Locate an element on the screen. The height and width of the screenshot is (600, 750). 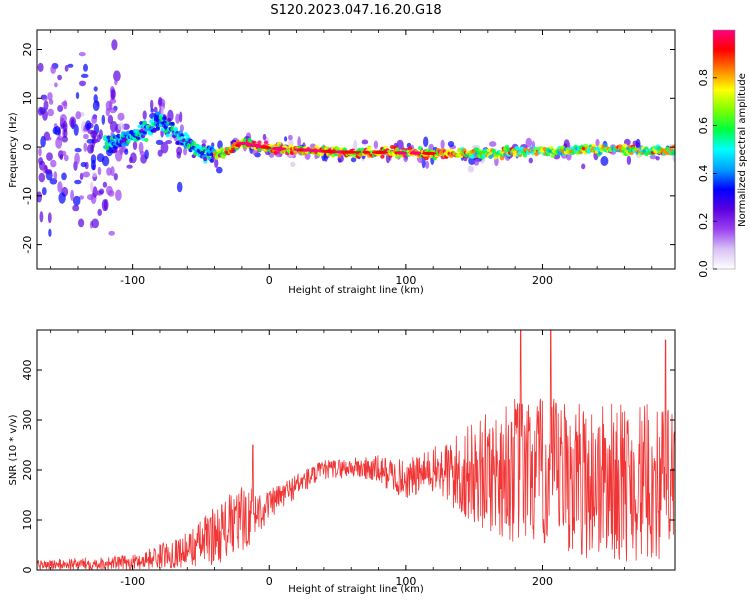
spectrogram-y-tick-label: -10 is located at coordinates (27, 196).